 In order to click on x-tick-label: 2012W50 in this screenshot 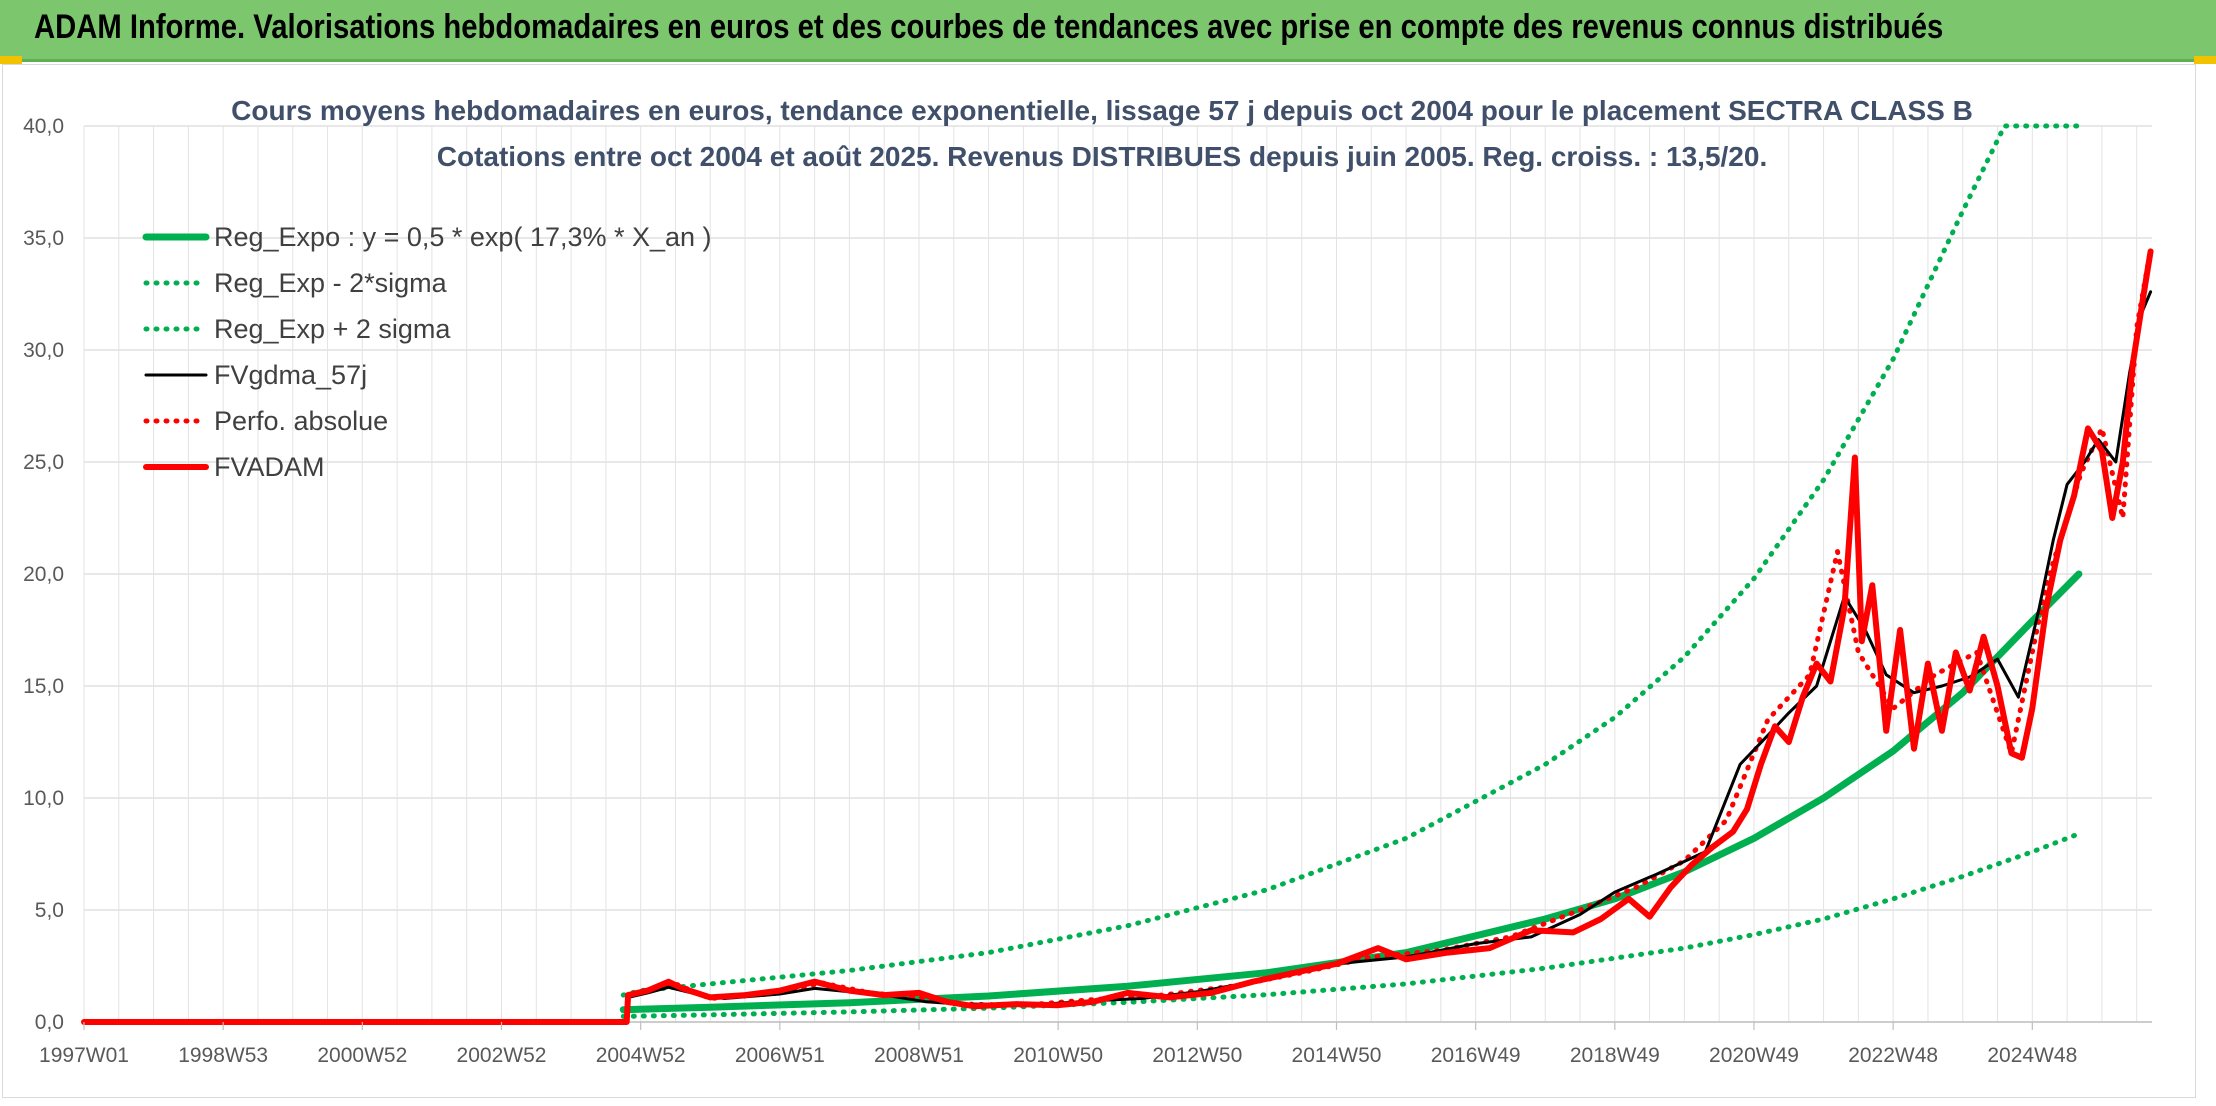, I will do `click(1197, 1055)`.